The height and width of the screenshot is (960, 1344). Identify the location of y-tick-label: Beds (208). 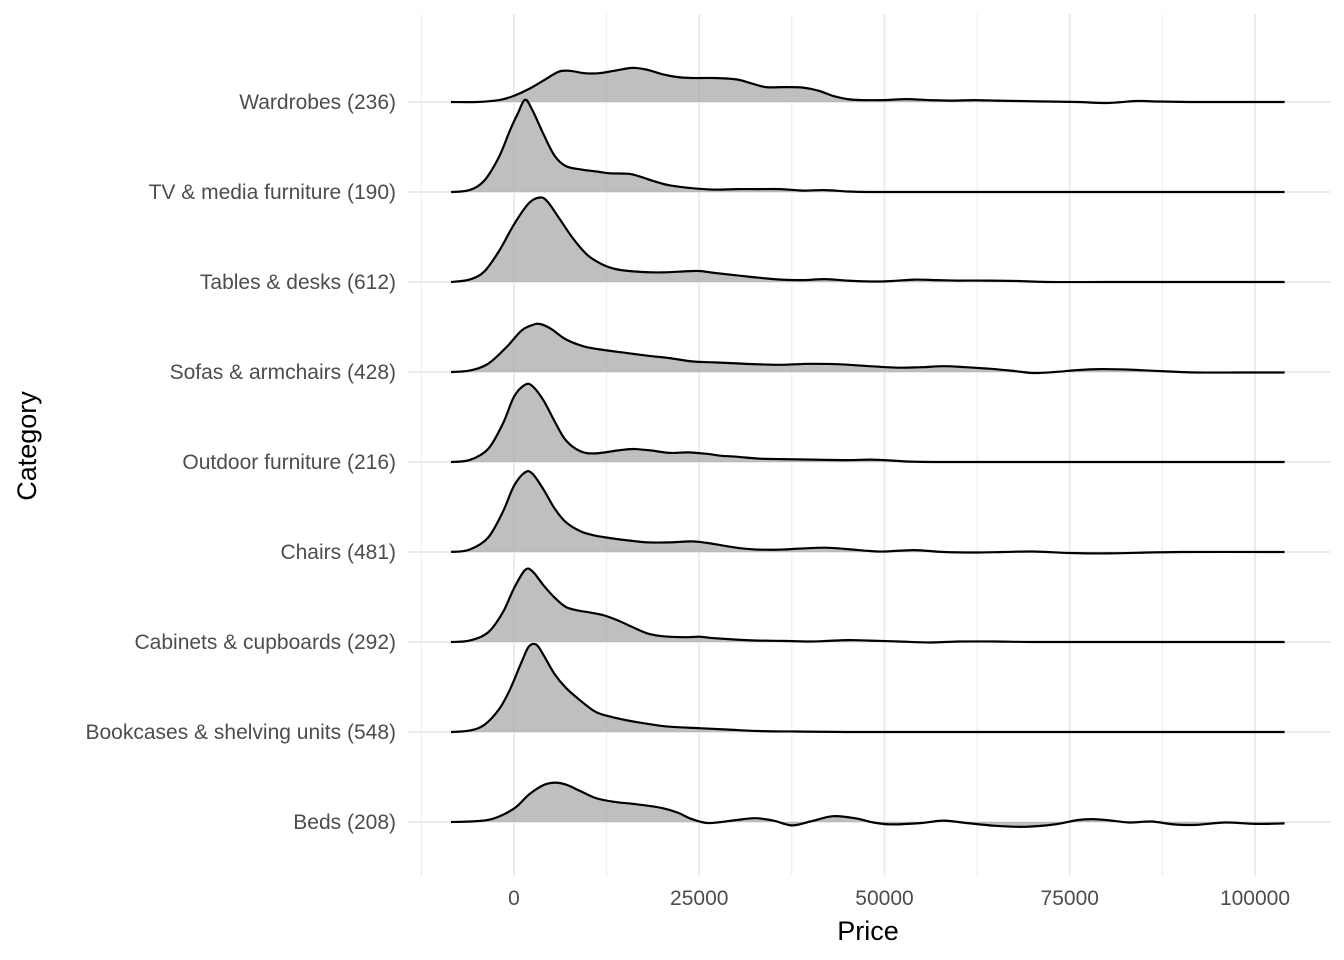
(344, 822).